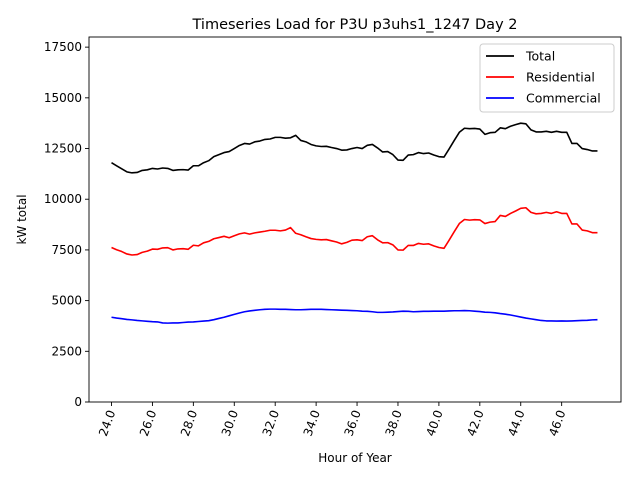  Describe the element at coordinates (107, 423) in the screenshot. I see `x-tick-label: 24.0` at that location.